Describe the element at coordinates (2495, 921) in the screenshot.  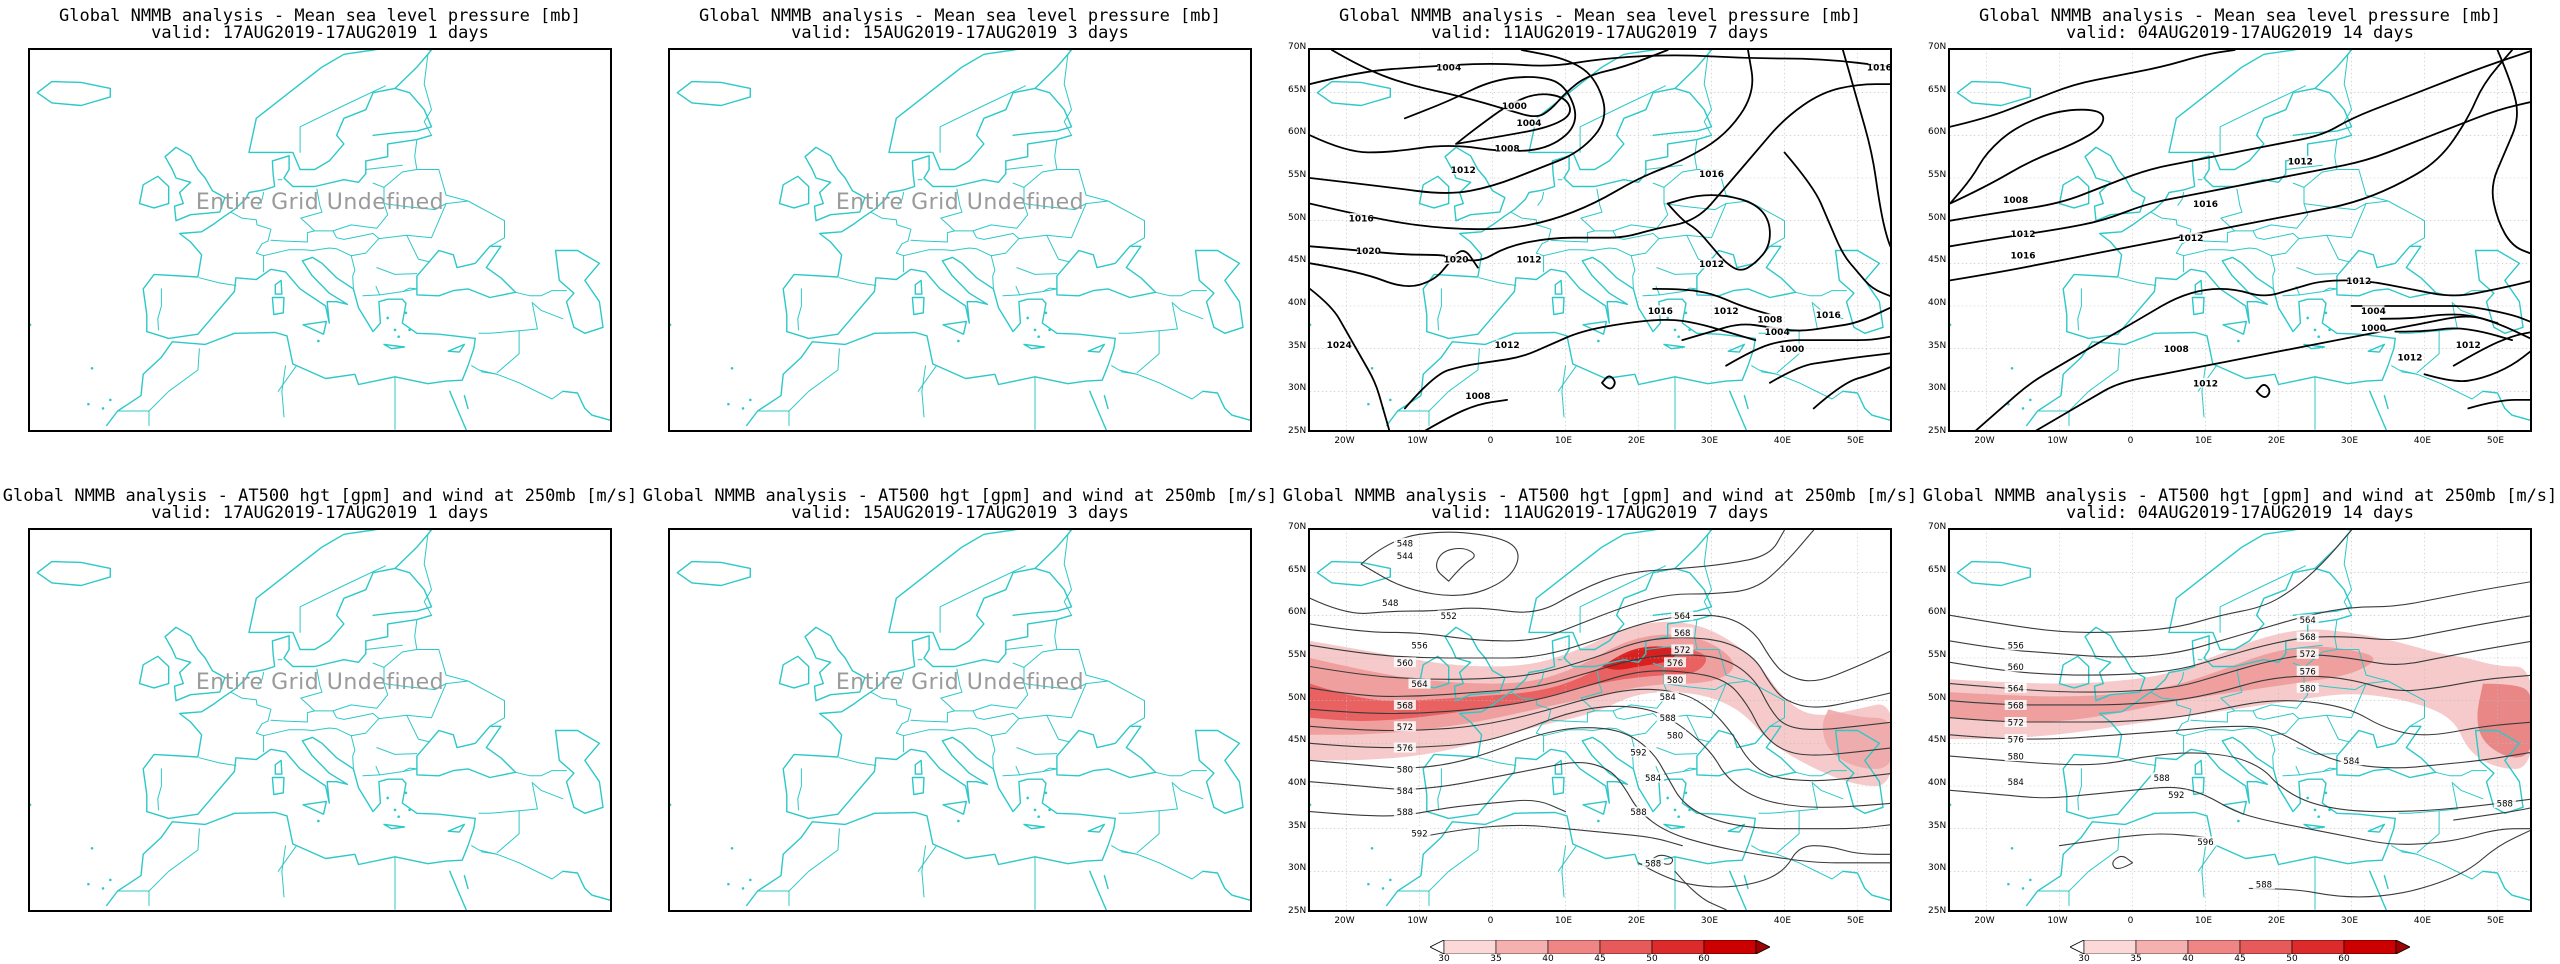
I see `lon-tick-label: 50E` at that location.